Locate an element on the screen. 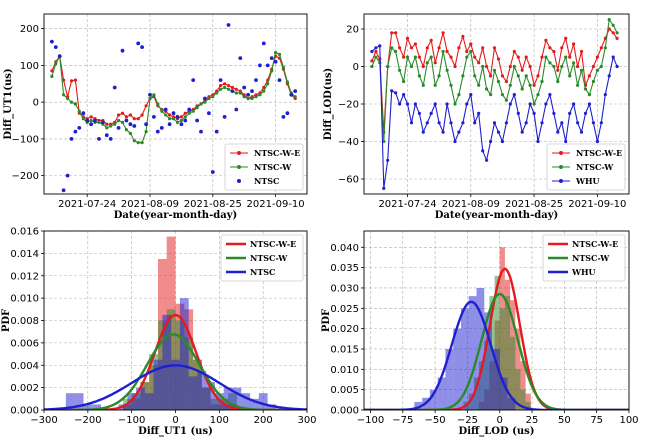  legend-label: NTSC is located at coordinates (266, 181).